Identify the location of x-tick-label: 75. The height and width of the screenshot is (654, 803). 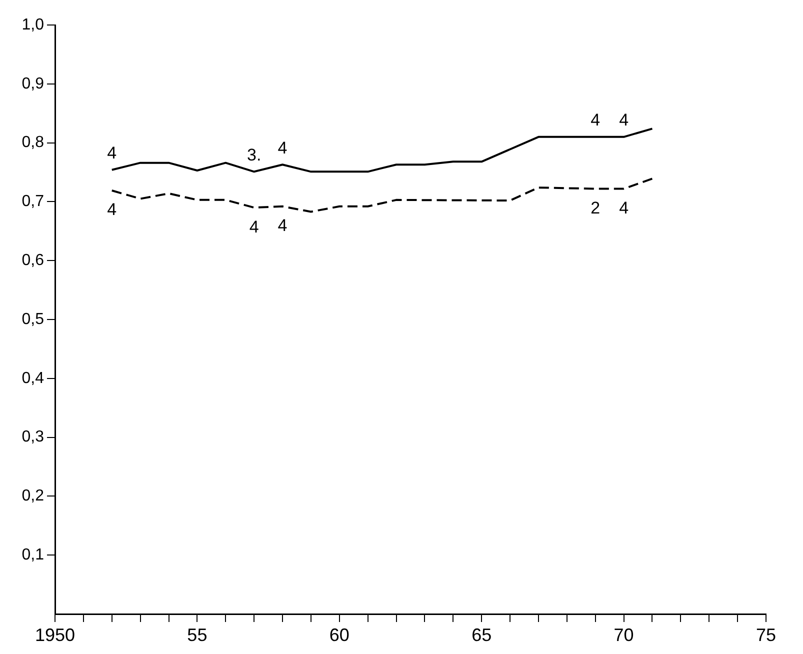
(766, 634).